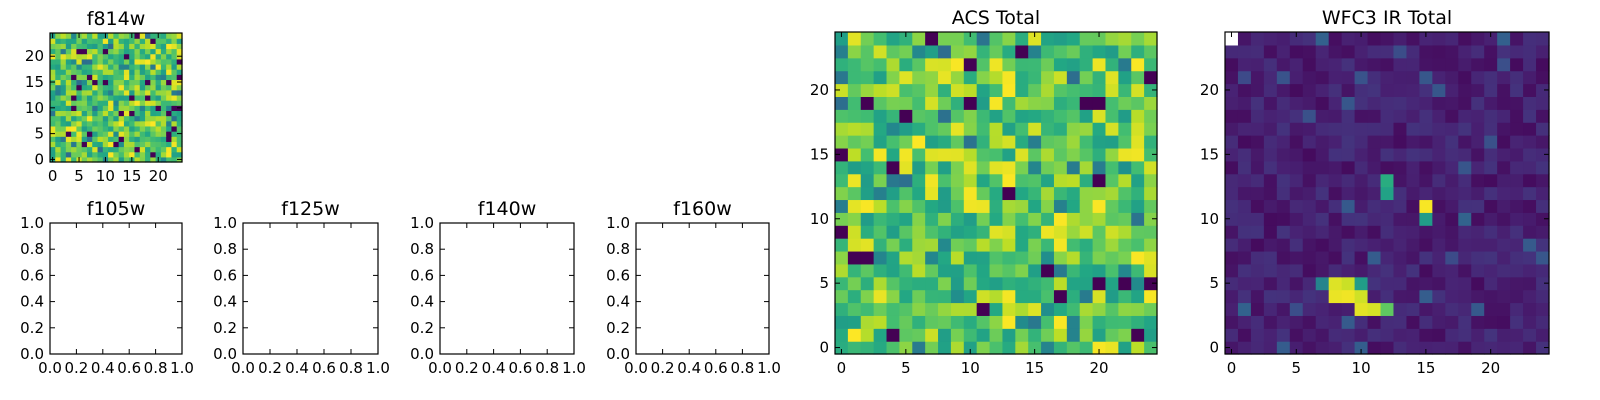 This screenshot has height=400, width=1600. What do you see at coordinates (32, 302) in the screenshot?
I see `y-tick-label: 0.4` at bounding box center [32, 302].